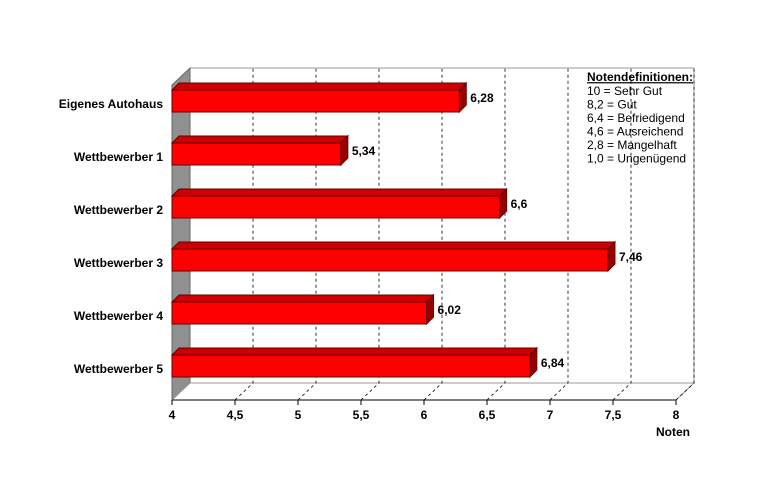 The image size is (780, 498). Describe the element at coordinates (640, 77) in the screenshot. I see `annotation-title: Notendefinitionen:` at that location.